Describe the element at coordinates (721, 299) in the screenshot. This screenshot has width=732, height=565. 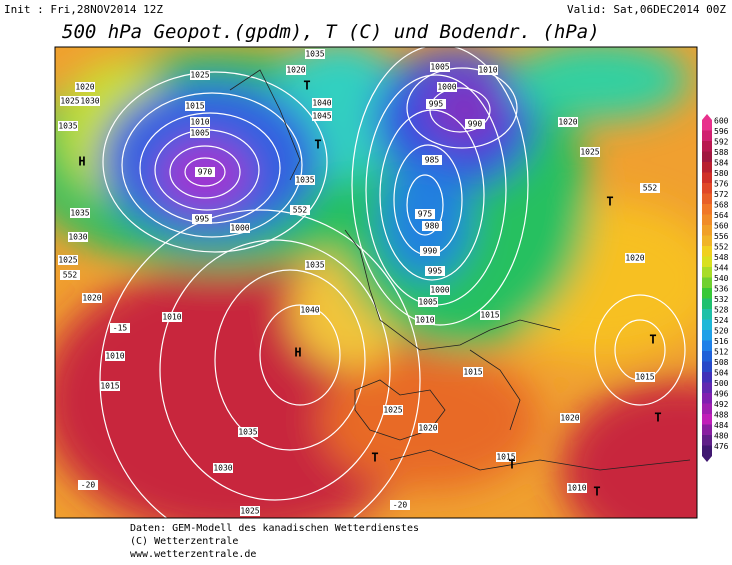
I see `colorbar-label: 532` at that location.